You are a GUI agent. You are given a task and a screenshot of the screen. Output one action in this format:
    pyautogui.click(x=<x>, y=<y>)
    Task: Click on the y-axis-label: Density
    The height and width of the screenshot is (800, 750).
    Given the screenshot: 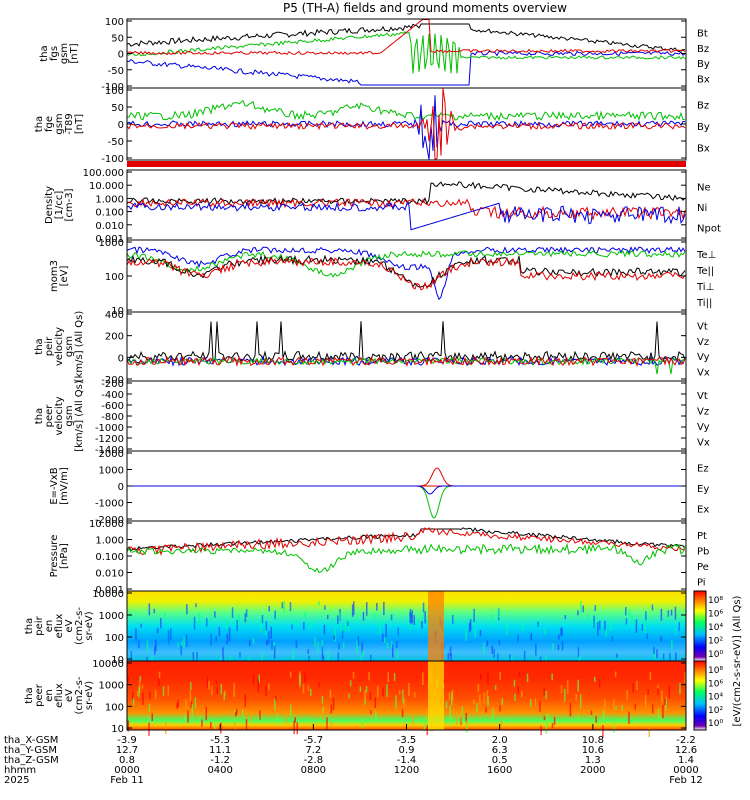 What is the action you would take?
    pyautogui.click(x=49, y=205)
    